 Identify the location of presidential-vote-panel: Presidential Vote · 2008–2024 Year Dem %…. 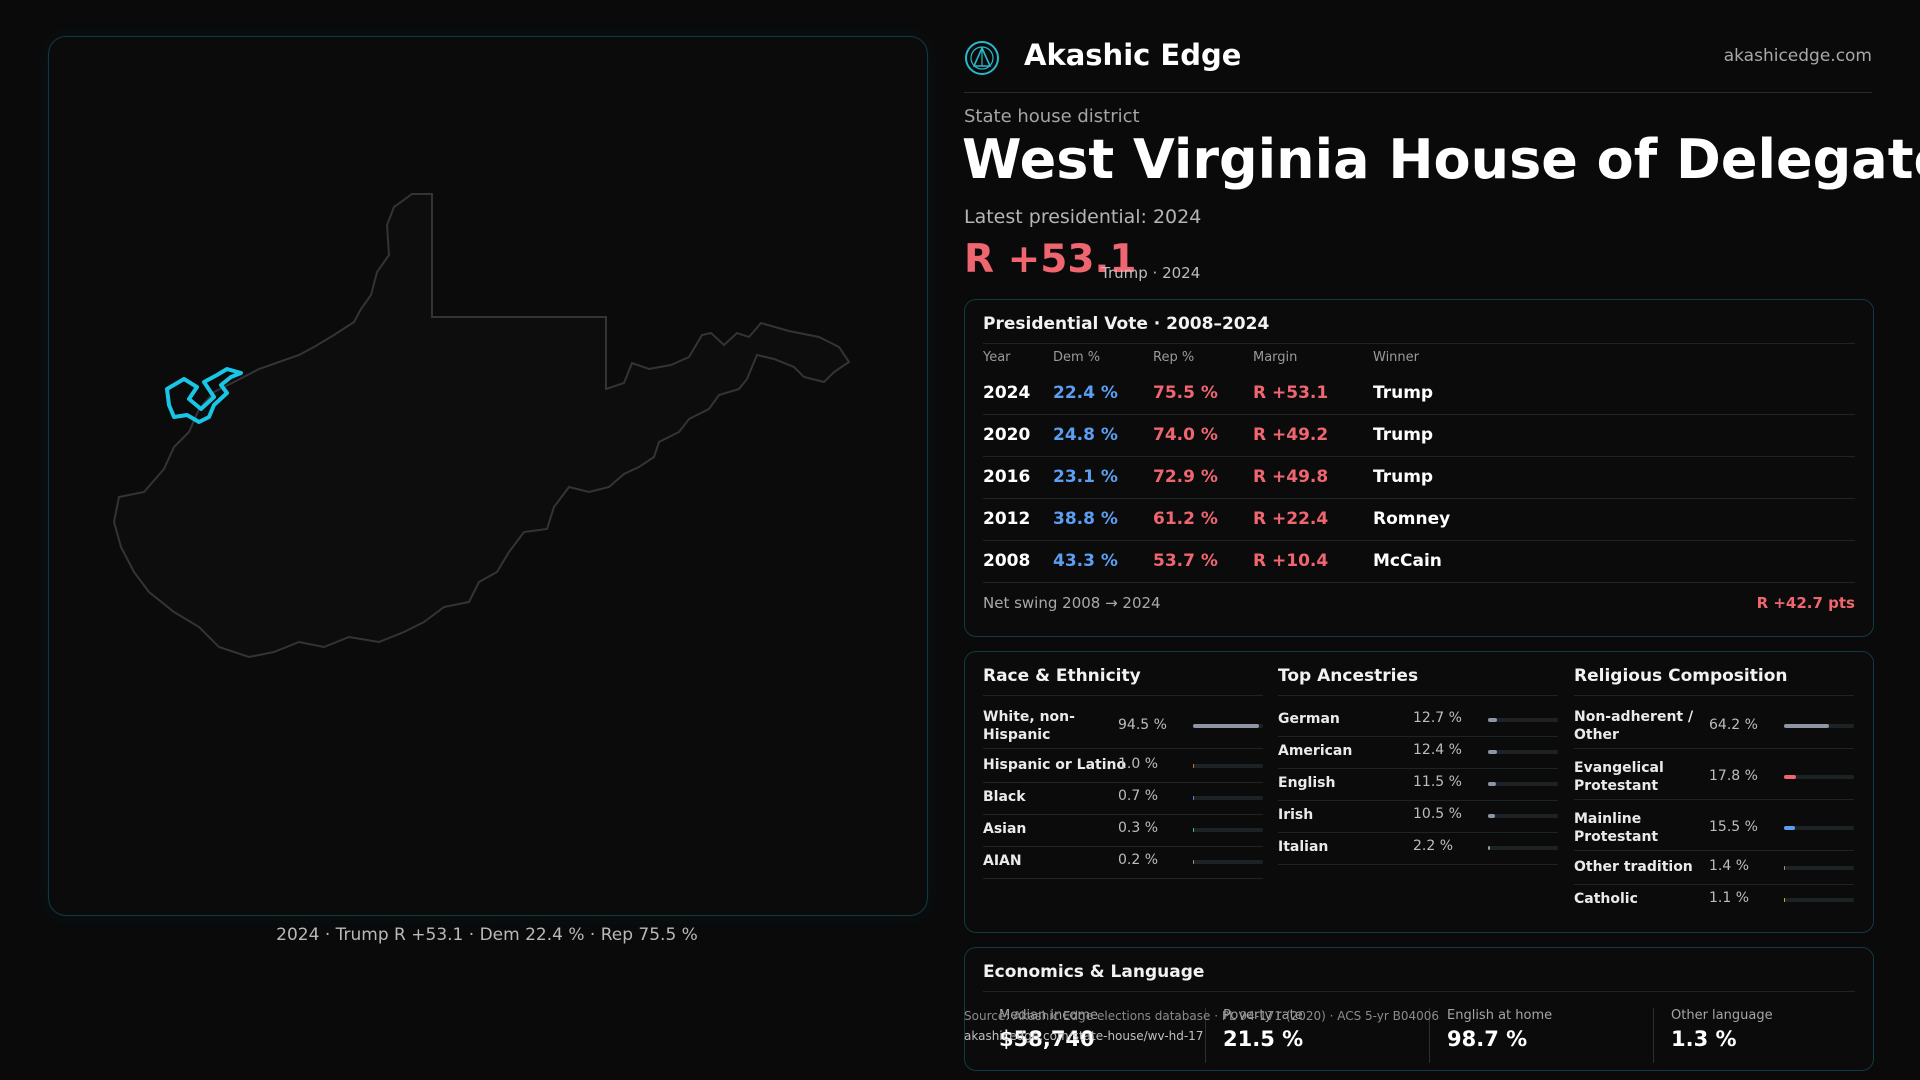
(1419, 468).